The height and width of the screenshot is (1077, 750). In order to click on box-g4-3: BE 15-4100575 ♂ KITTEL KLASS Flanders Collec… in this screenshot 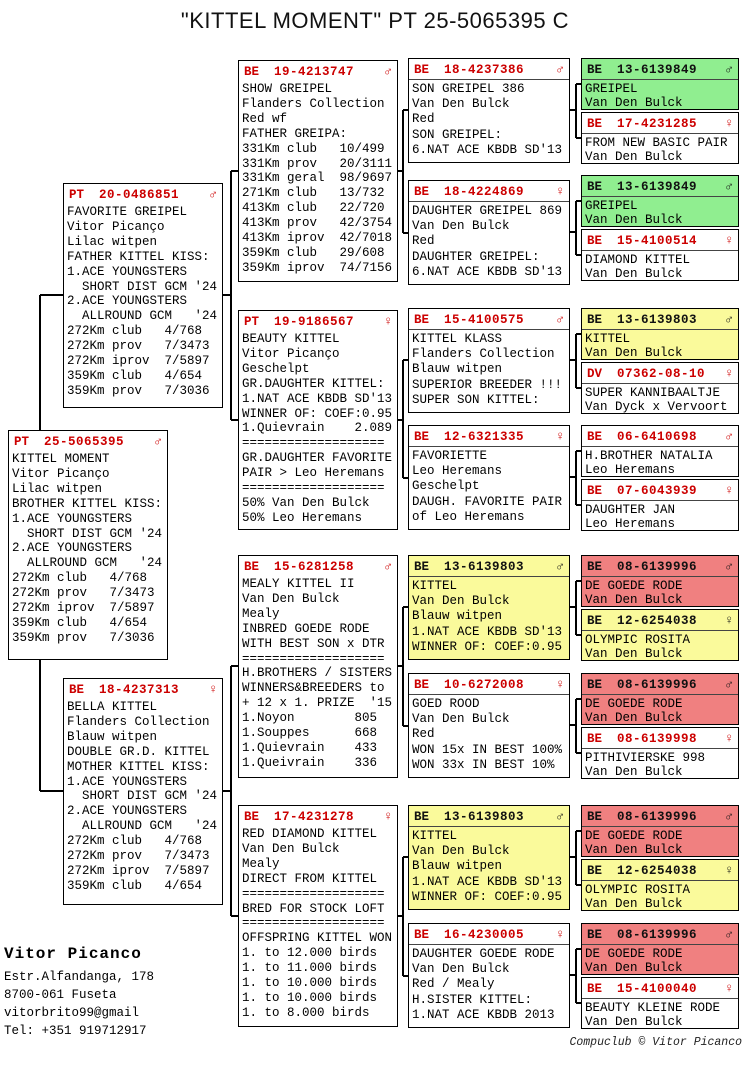, I will do `click(489, 360)`.